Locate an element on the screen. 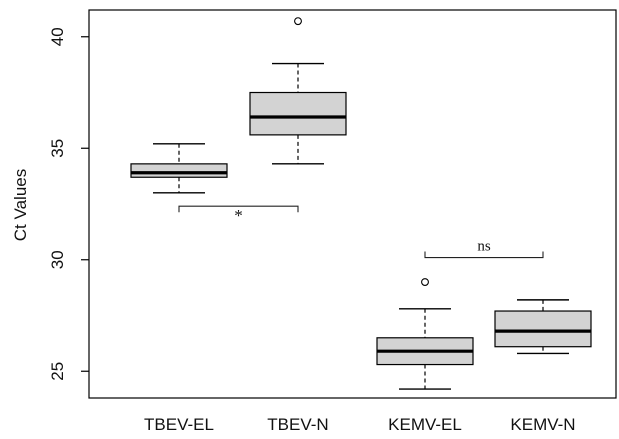 Image resolution: width=619 pixels, height=439 pixels. x-tick-label: KEMV-EL is located at coordinates (425, 424).